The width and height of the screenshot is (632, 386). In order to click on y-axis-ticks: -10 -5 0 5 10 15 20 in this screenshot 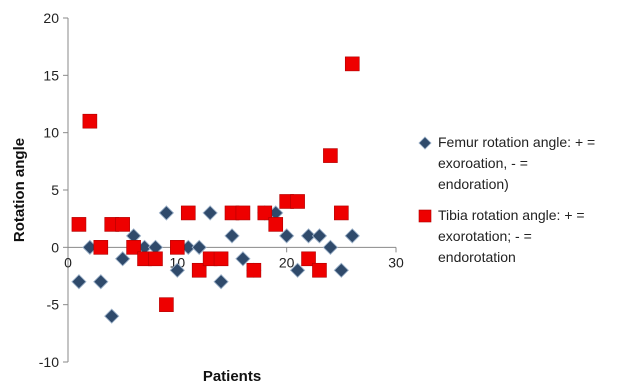, I will do `click(53, 190)`.